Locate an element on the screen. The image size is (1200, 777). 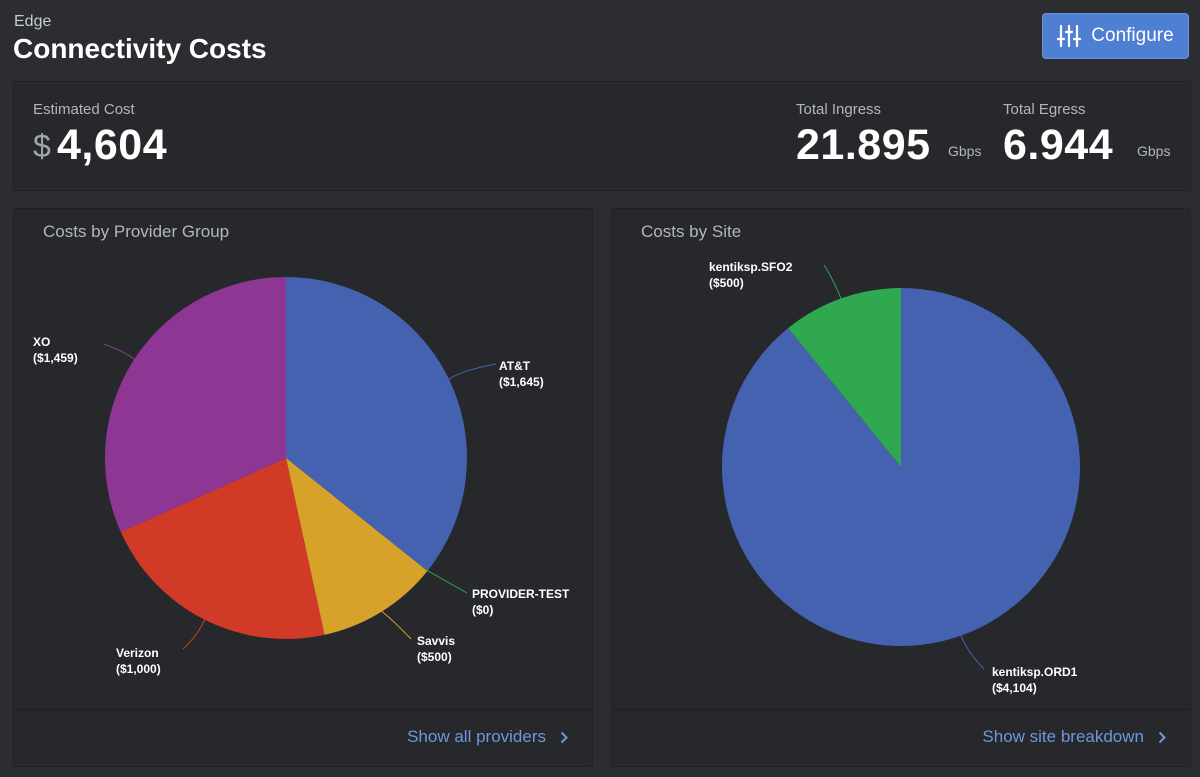
pie-label-name-kentiksp-sfo2: kentiksp.SFO2 is located at coordinates (751, 267).